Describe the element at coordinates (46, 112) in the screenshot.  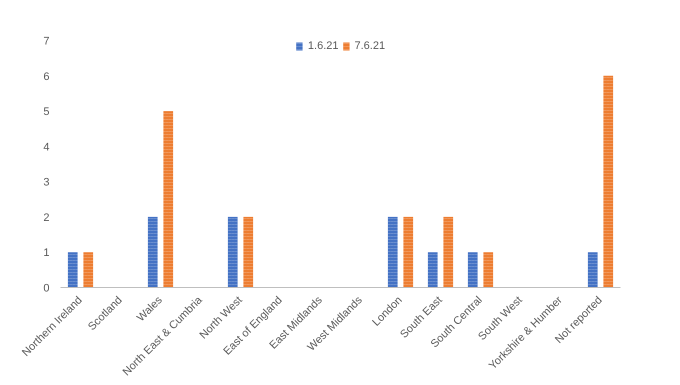
I see `y-tick-label: 5` at that location.